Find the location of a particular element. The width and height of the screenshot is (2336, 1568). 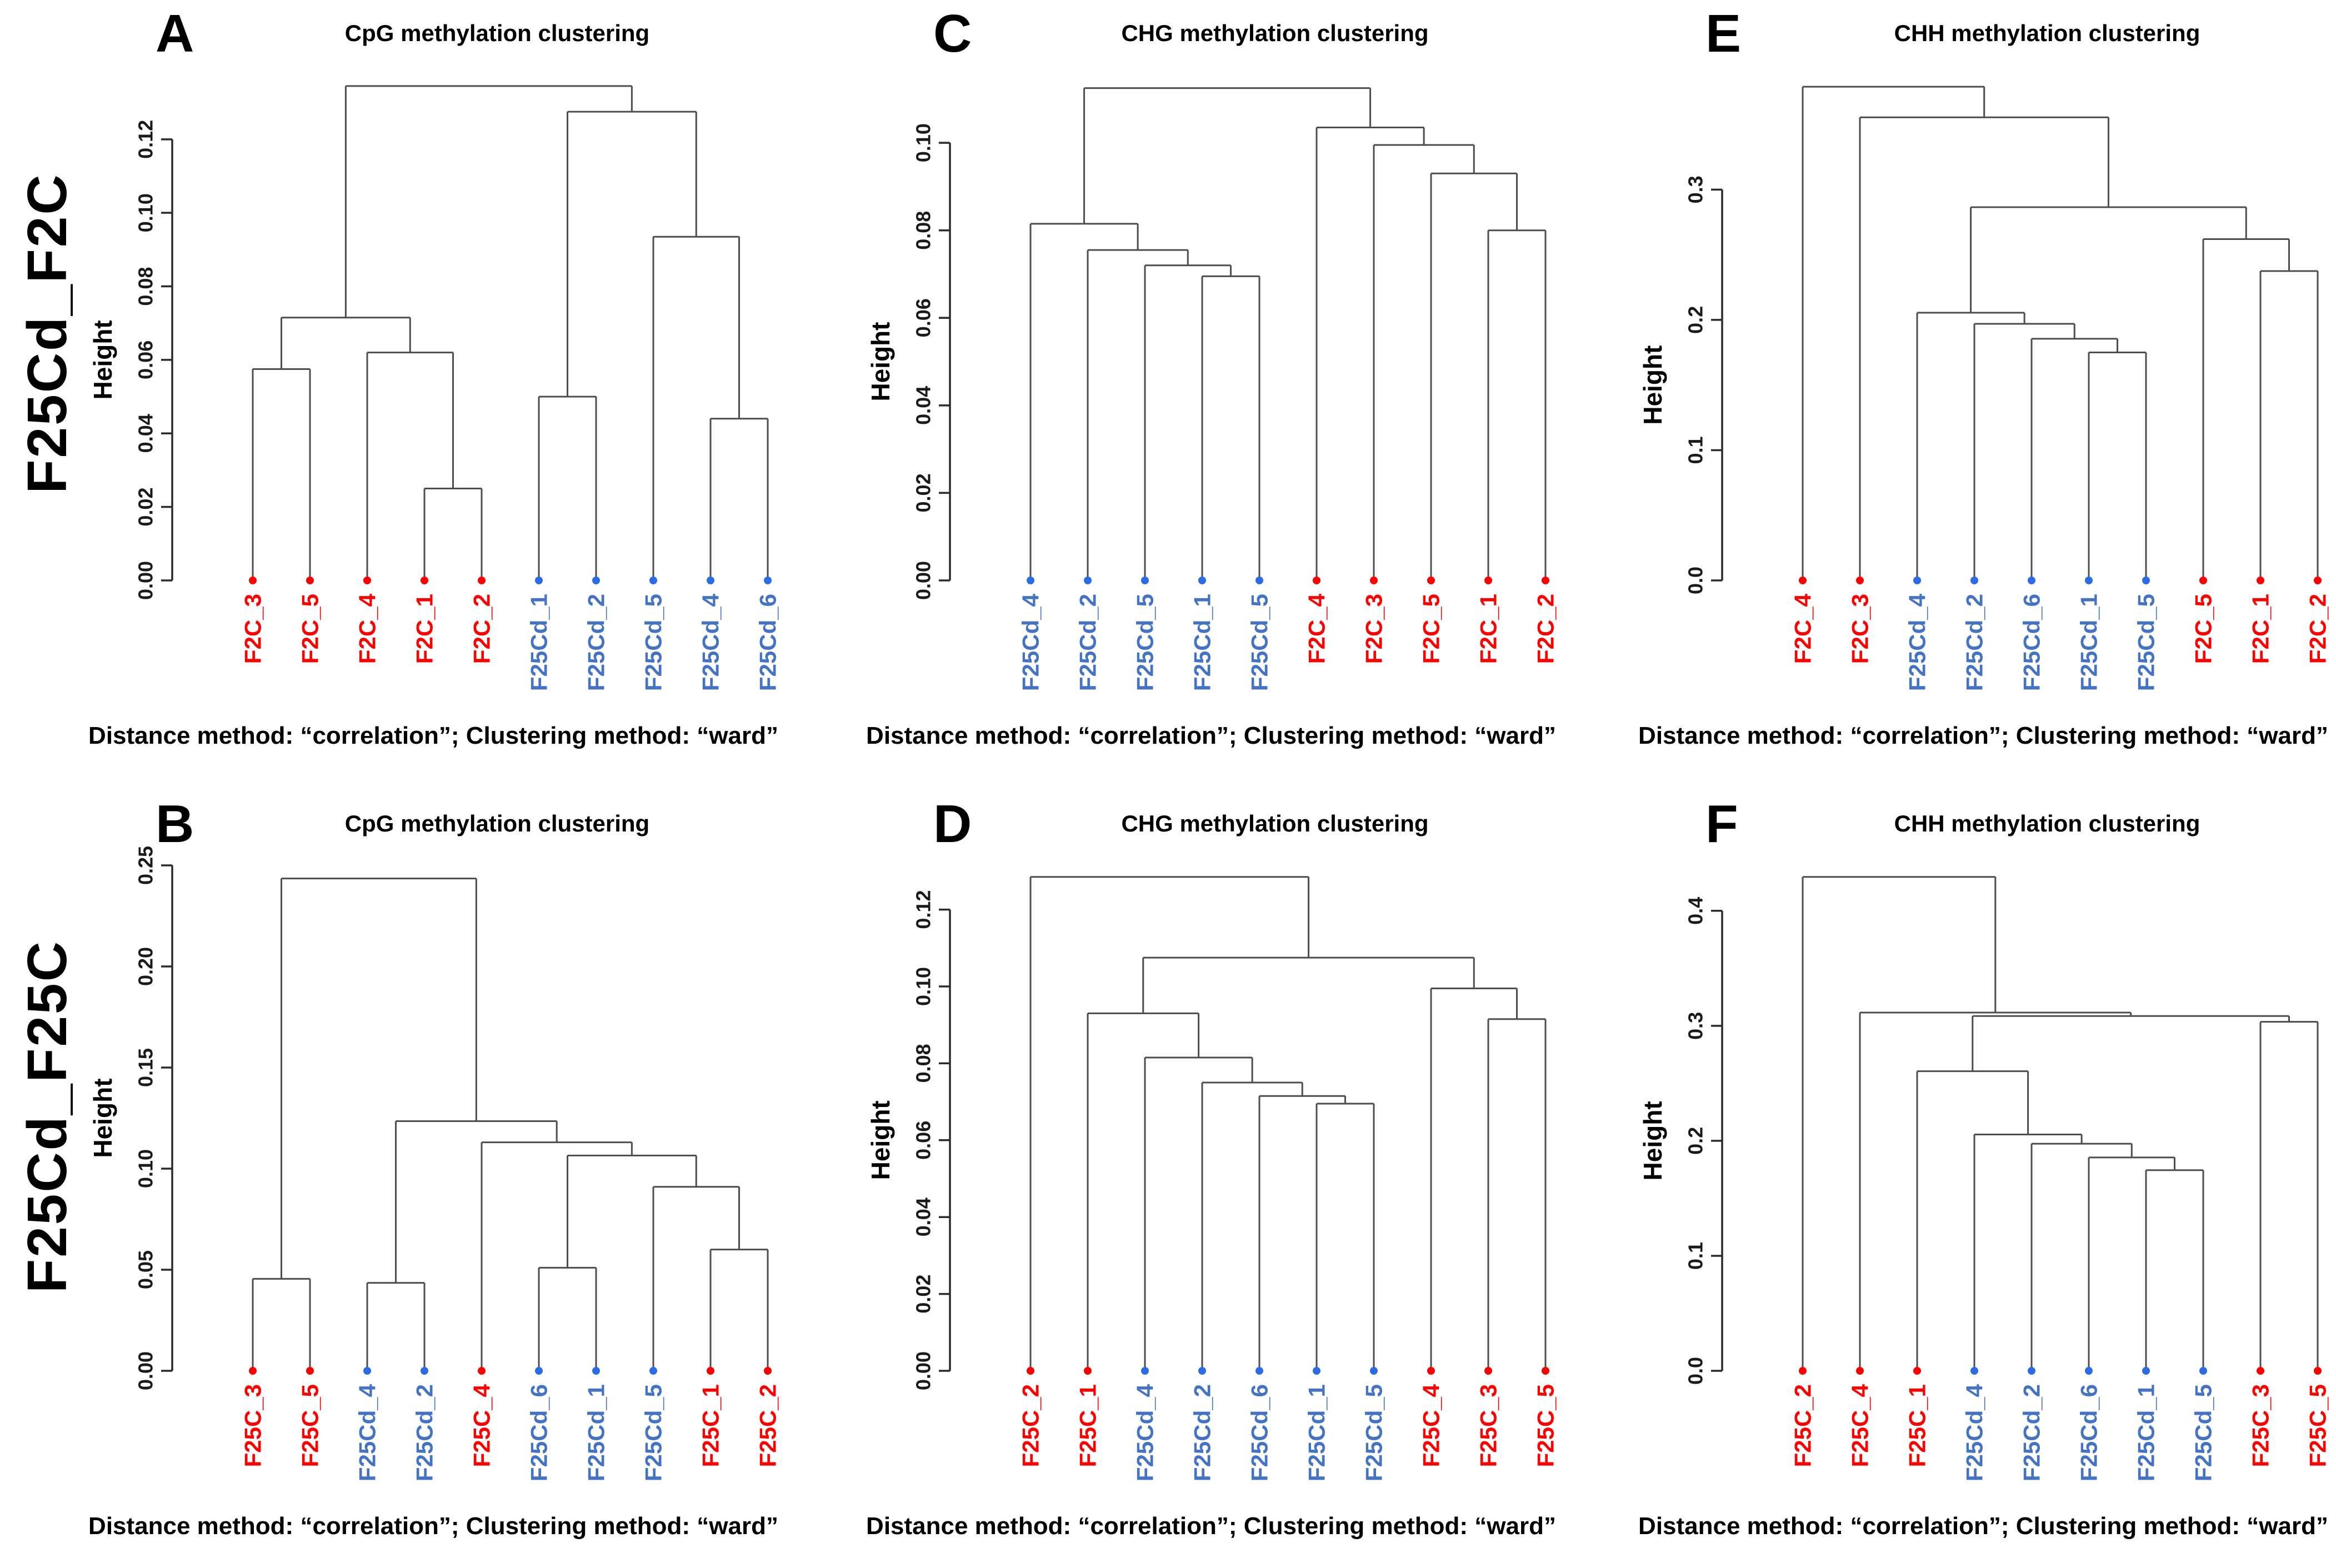

panel-title-b: CpG methylation clustering is located at coordinates (497, 823).